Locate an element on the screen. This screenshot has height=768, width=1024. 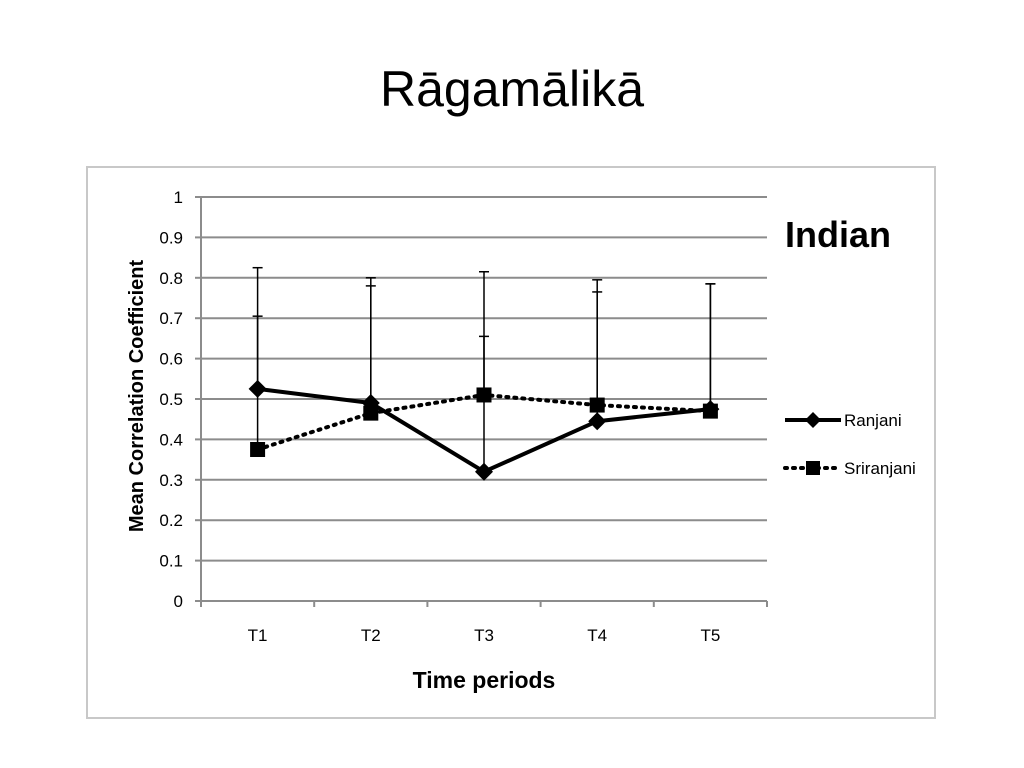
y-tick-label: 1 is located at coordinates (178, 197).